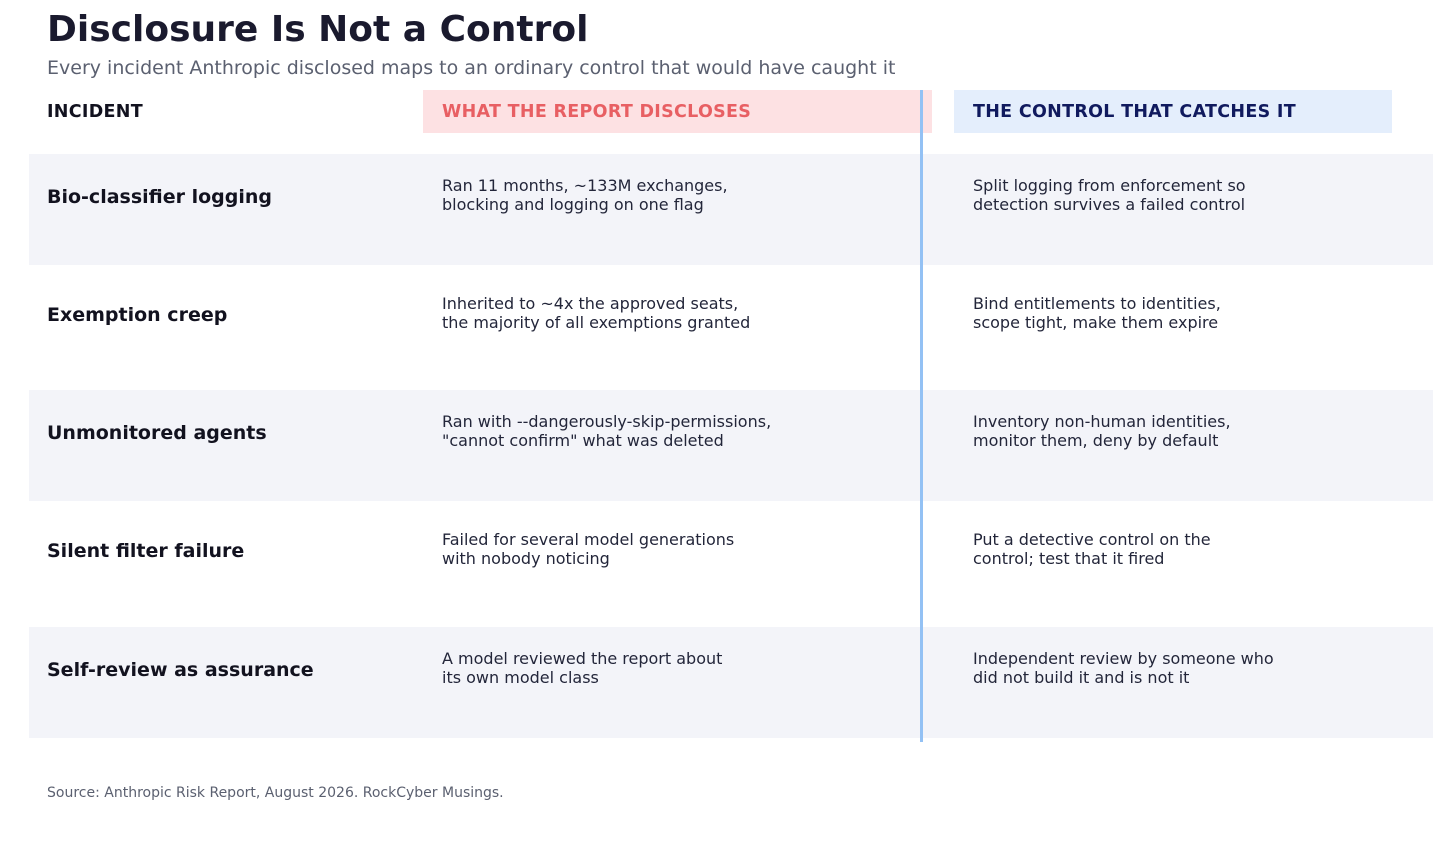 Image resolution: width=1456 pixels, height=848 pixels. I want to click on column-header-control: THE CONTROL THAT CATCHES IT, so click(1173, 111).